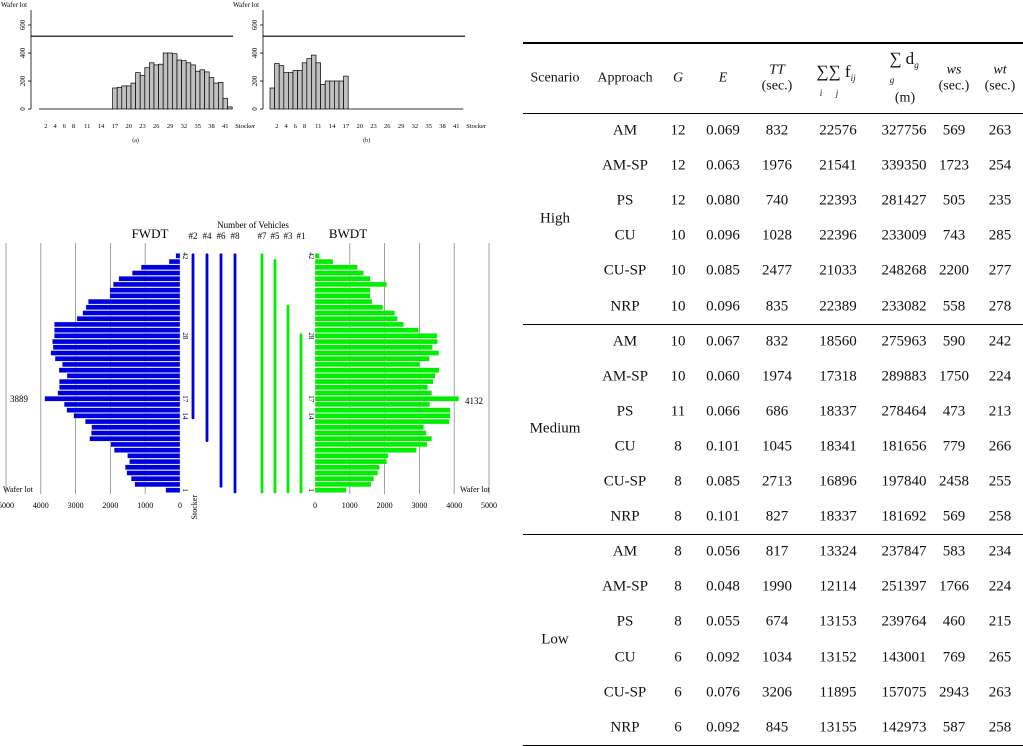 The height and width of the screenshot is (746, 1023). I want to click on bwdt-title: BWDT, so click(348, 233).